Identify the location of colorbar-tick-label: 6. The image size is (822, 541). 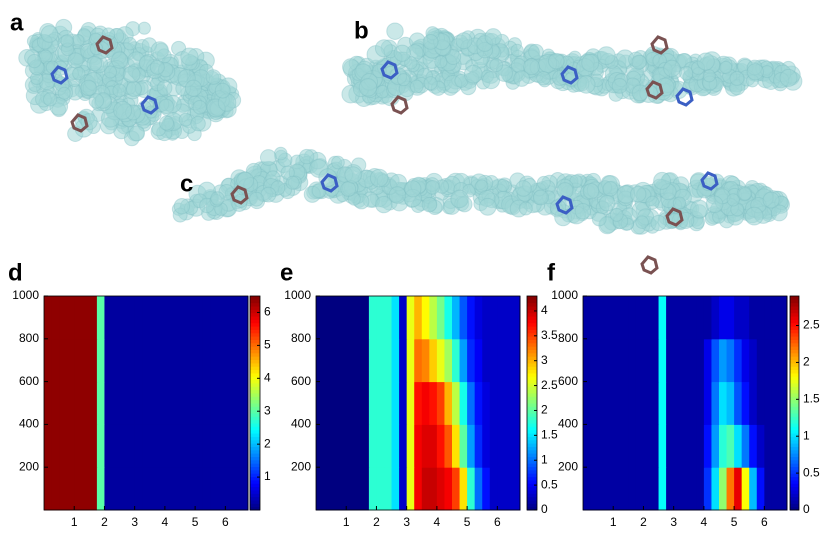
(267, 312).